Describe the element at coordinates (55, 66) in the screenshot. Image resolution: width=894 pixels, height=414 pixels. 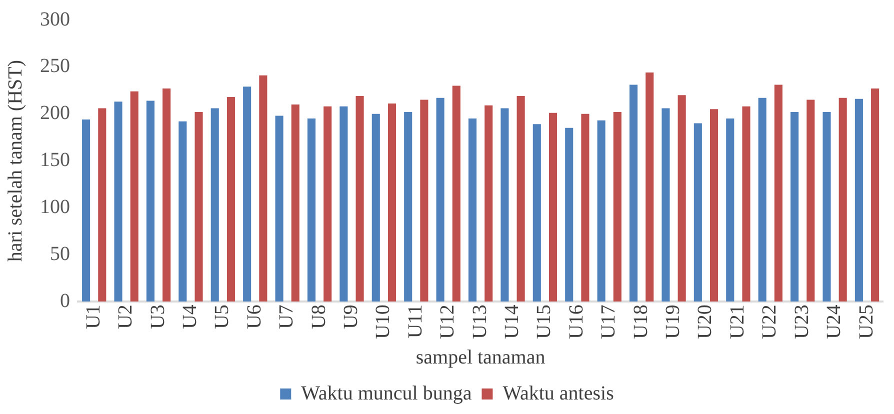
I see `y-tick-label: 250` at that location.